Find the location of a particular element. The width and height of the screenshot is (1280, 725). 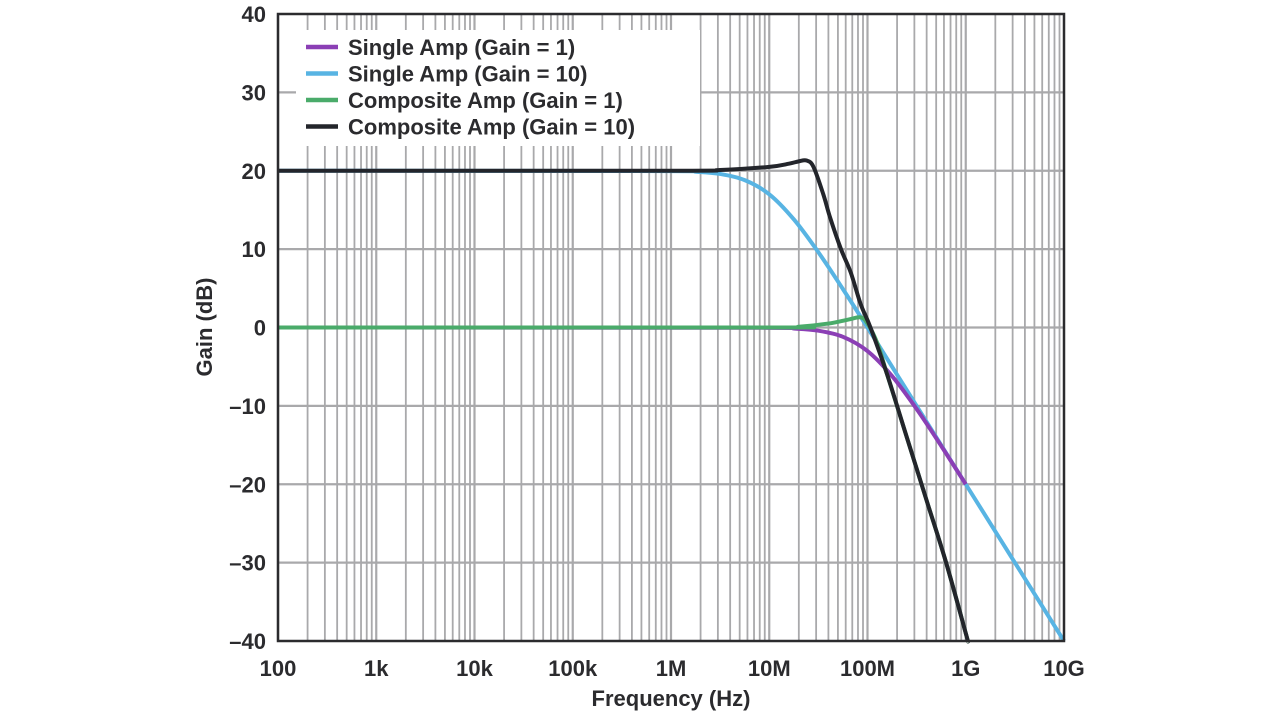

legend-label: Single Amp (Gain = 10) is located at coordinates (467, 74).